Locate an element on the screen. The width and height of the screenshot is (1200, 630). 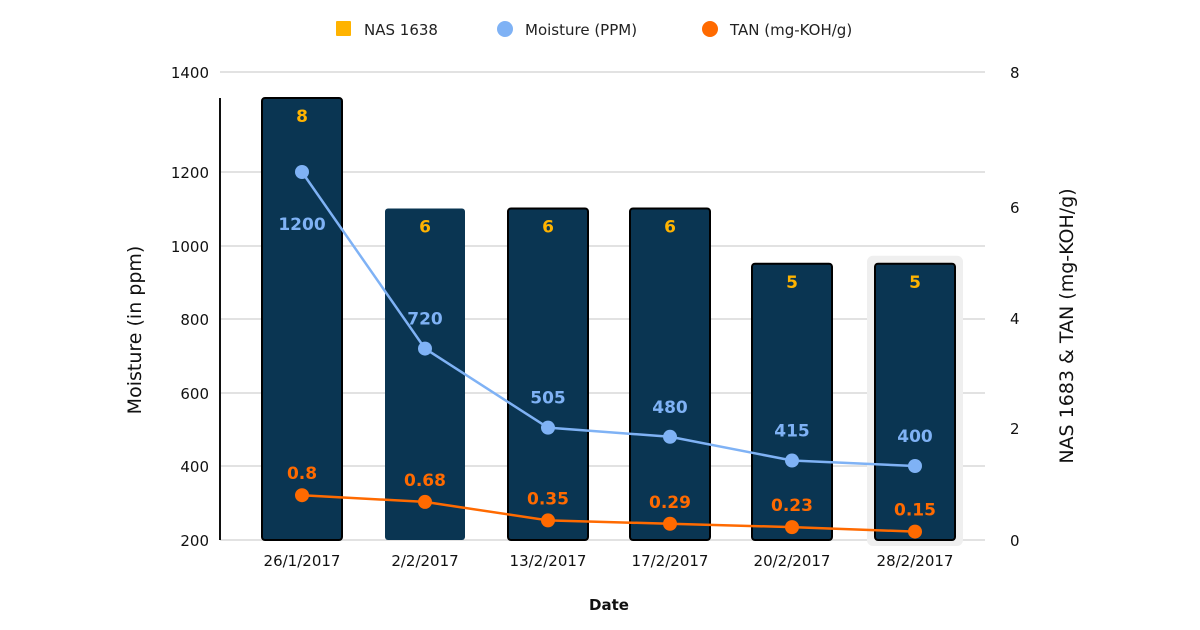
x-axis-title: Date is located at coordinates (609, 605).